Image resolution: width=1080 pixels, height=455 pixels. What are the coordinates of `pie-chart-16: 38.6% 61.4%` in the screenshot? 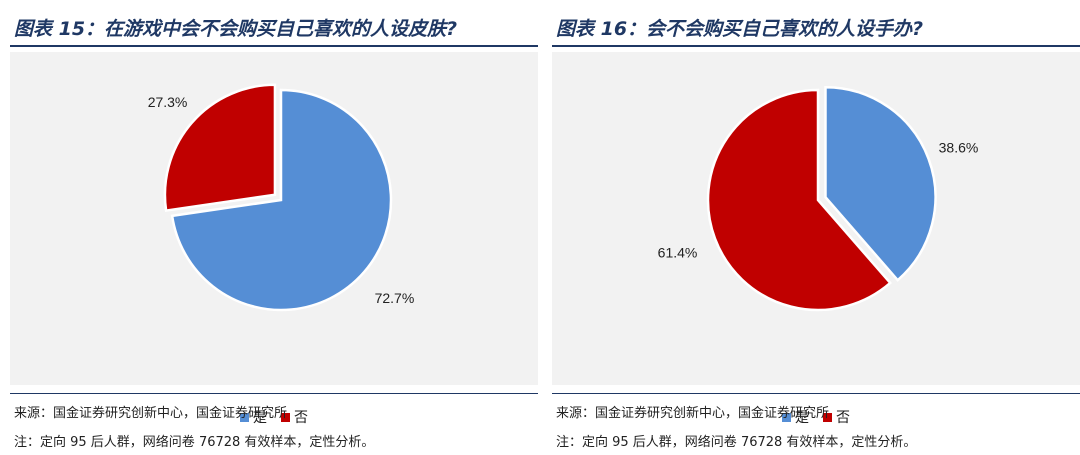 It's located at (818, 198).